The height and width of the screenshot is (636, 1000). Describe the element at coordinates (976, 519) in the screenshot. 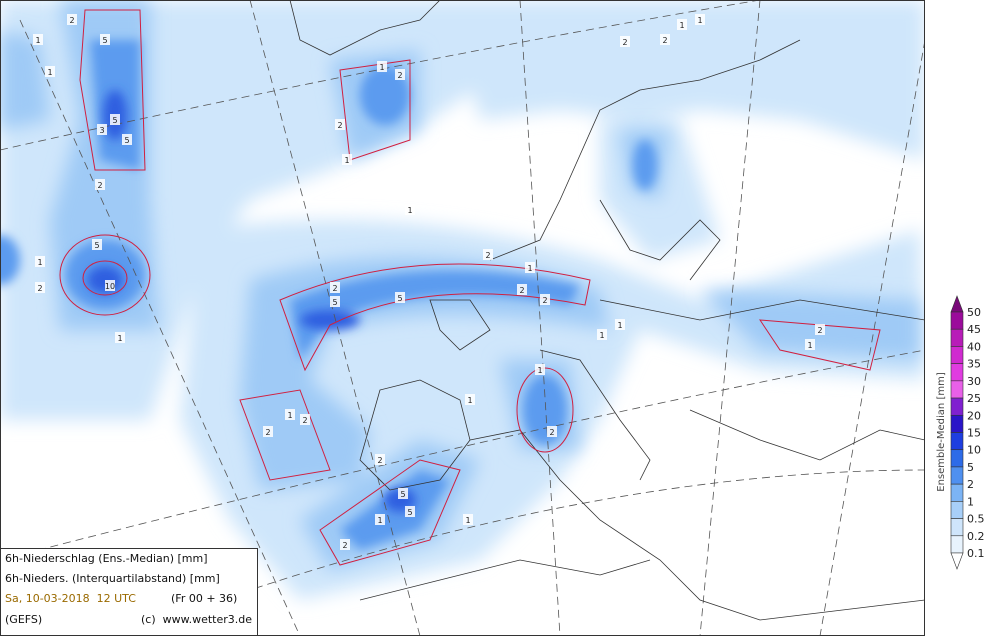

I see `colorbar-label: 0.5` at that location.